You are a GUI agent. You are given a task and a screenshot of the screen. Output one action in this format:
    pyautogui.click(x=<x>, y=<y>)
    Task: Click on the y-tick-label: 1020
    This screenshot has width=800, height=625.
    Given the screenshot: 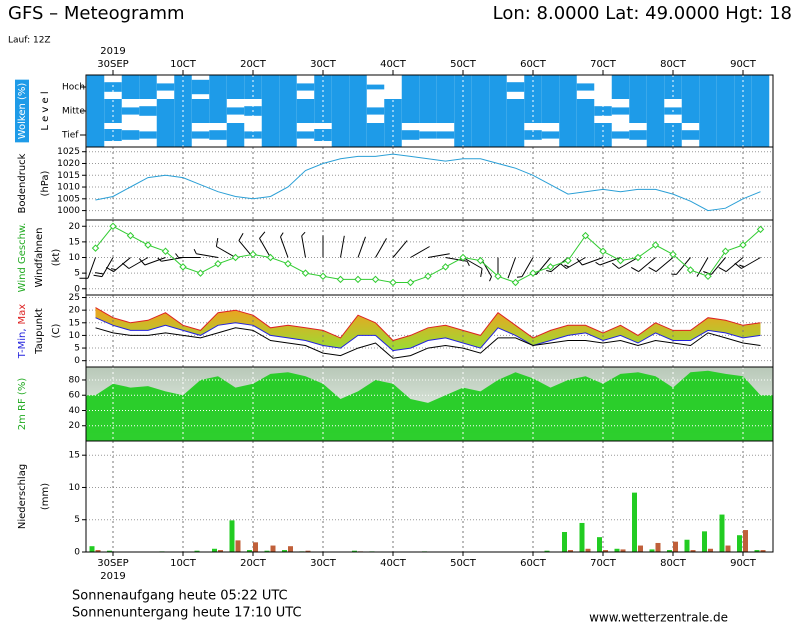 What is the action you would take?
    pyautogui.click(x=68, y=164)
    